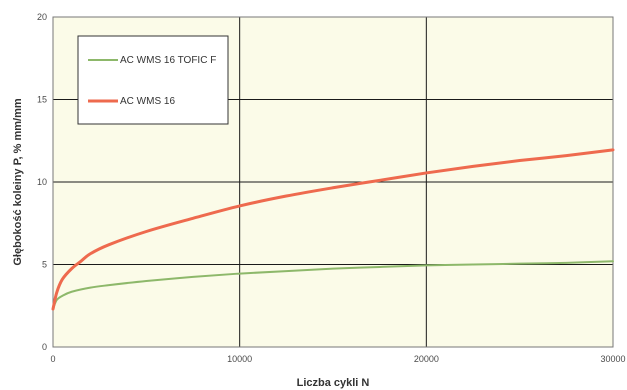  Describe the element at coordinates (52, 359) in the screenshot. I see `x-tick-label: 0` at that location.